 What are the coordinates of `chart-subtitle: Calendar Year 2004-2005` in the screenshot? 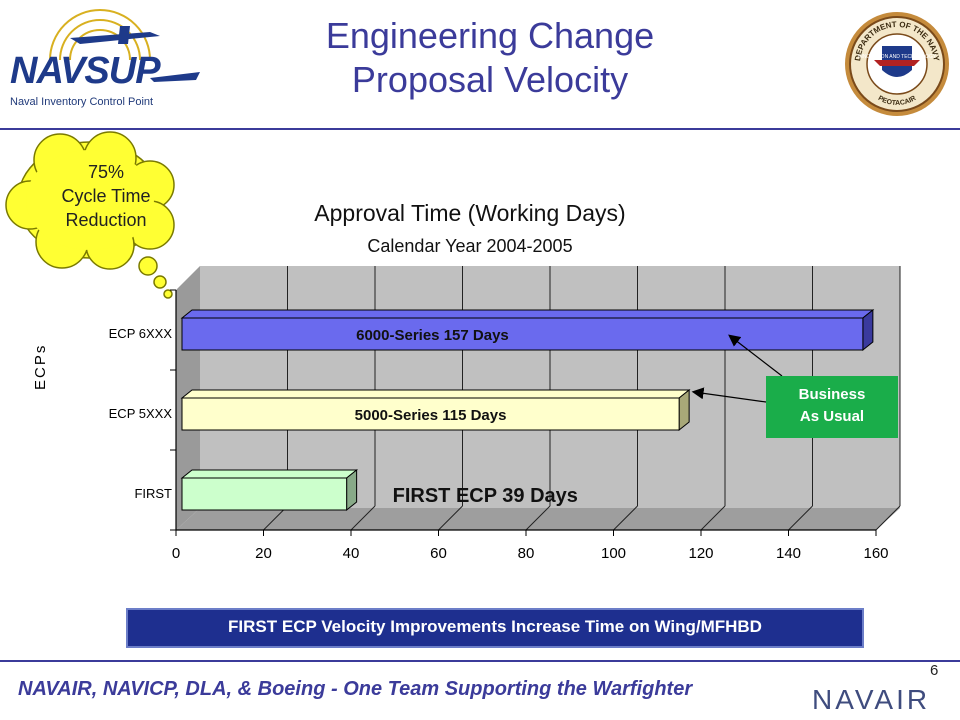 It's located at (470, 246).